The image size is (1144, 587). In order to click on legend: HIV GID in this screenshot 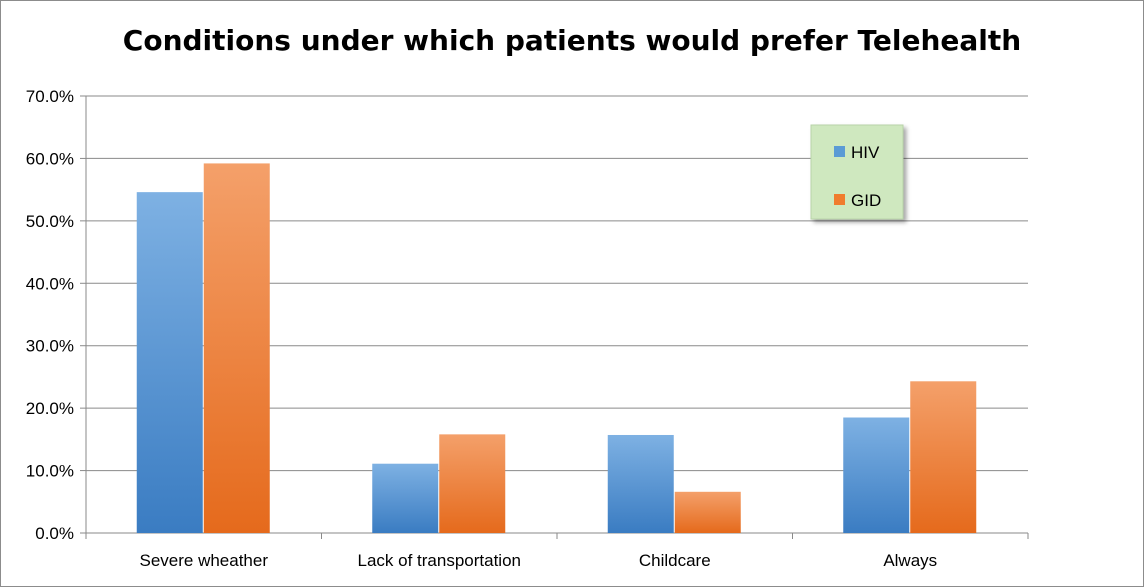, I will do `click(857, 172)`.